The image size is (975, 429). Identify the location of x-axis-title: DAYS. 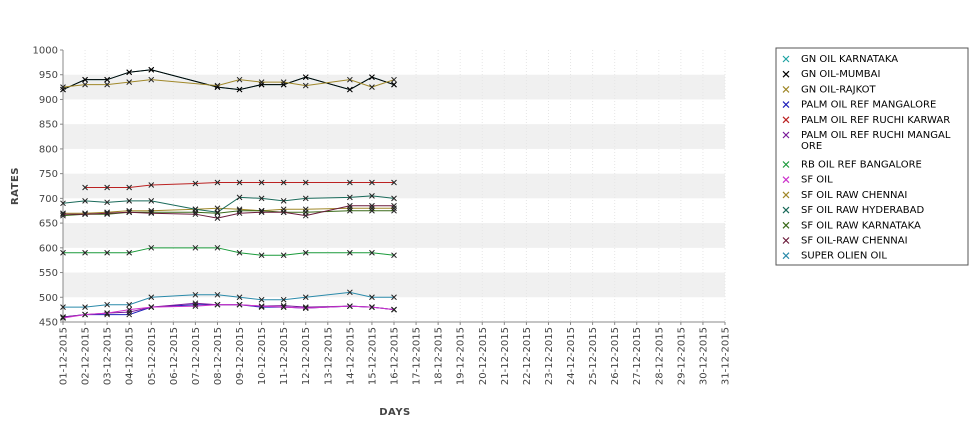
(395, 412).